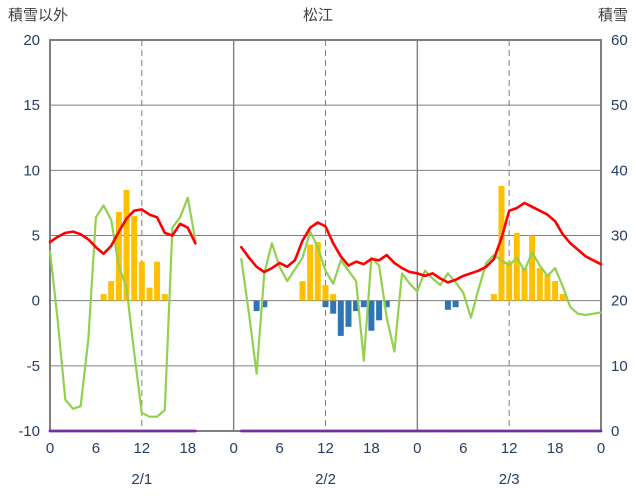 This screenshot has width=636, height=501. I want to click on right-axis-title: 積雪, so click(613, 15).